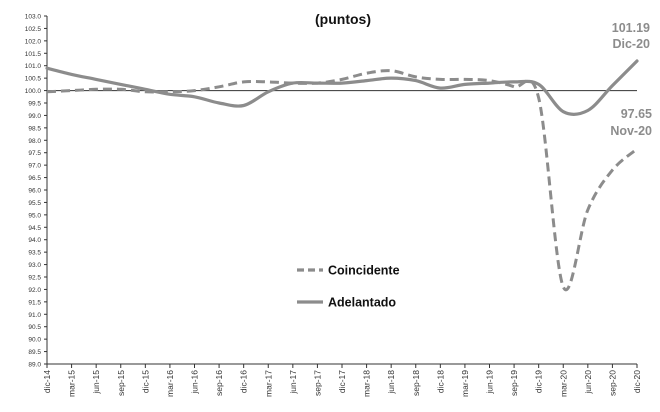 The height and width of the screenshot is (412, 660). I want to click on y-tick-label: 101.0, so click(33, 66).